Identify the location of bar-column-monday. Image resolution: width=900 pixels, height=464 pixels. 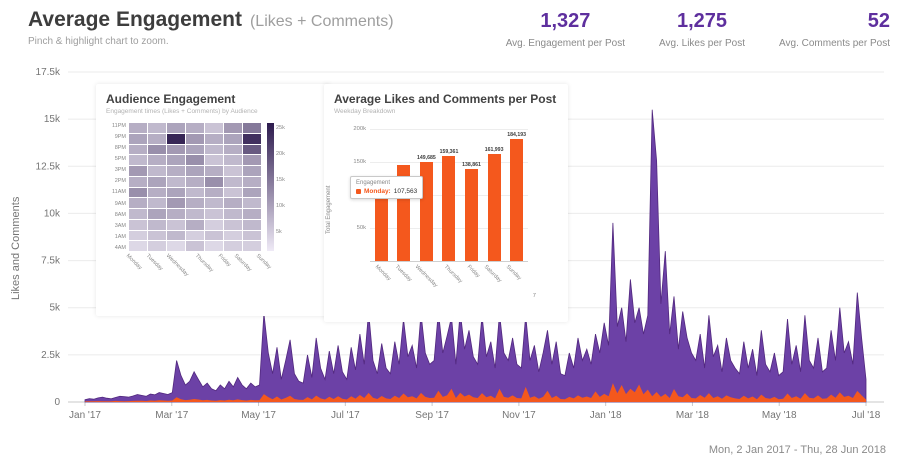
(381, 195).